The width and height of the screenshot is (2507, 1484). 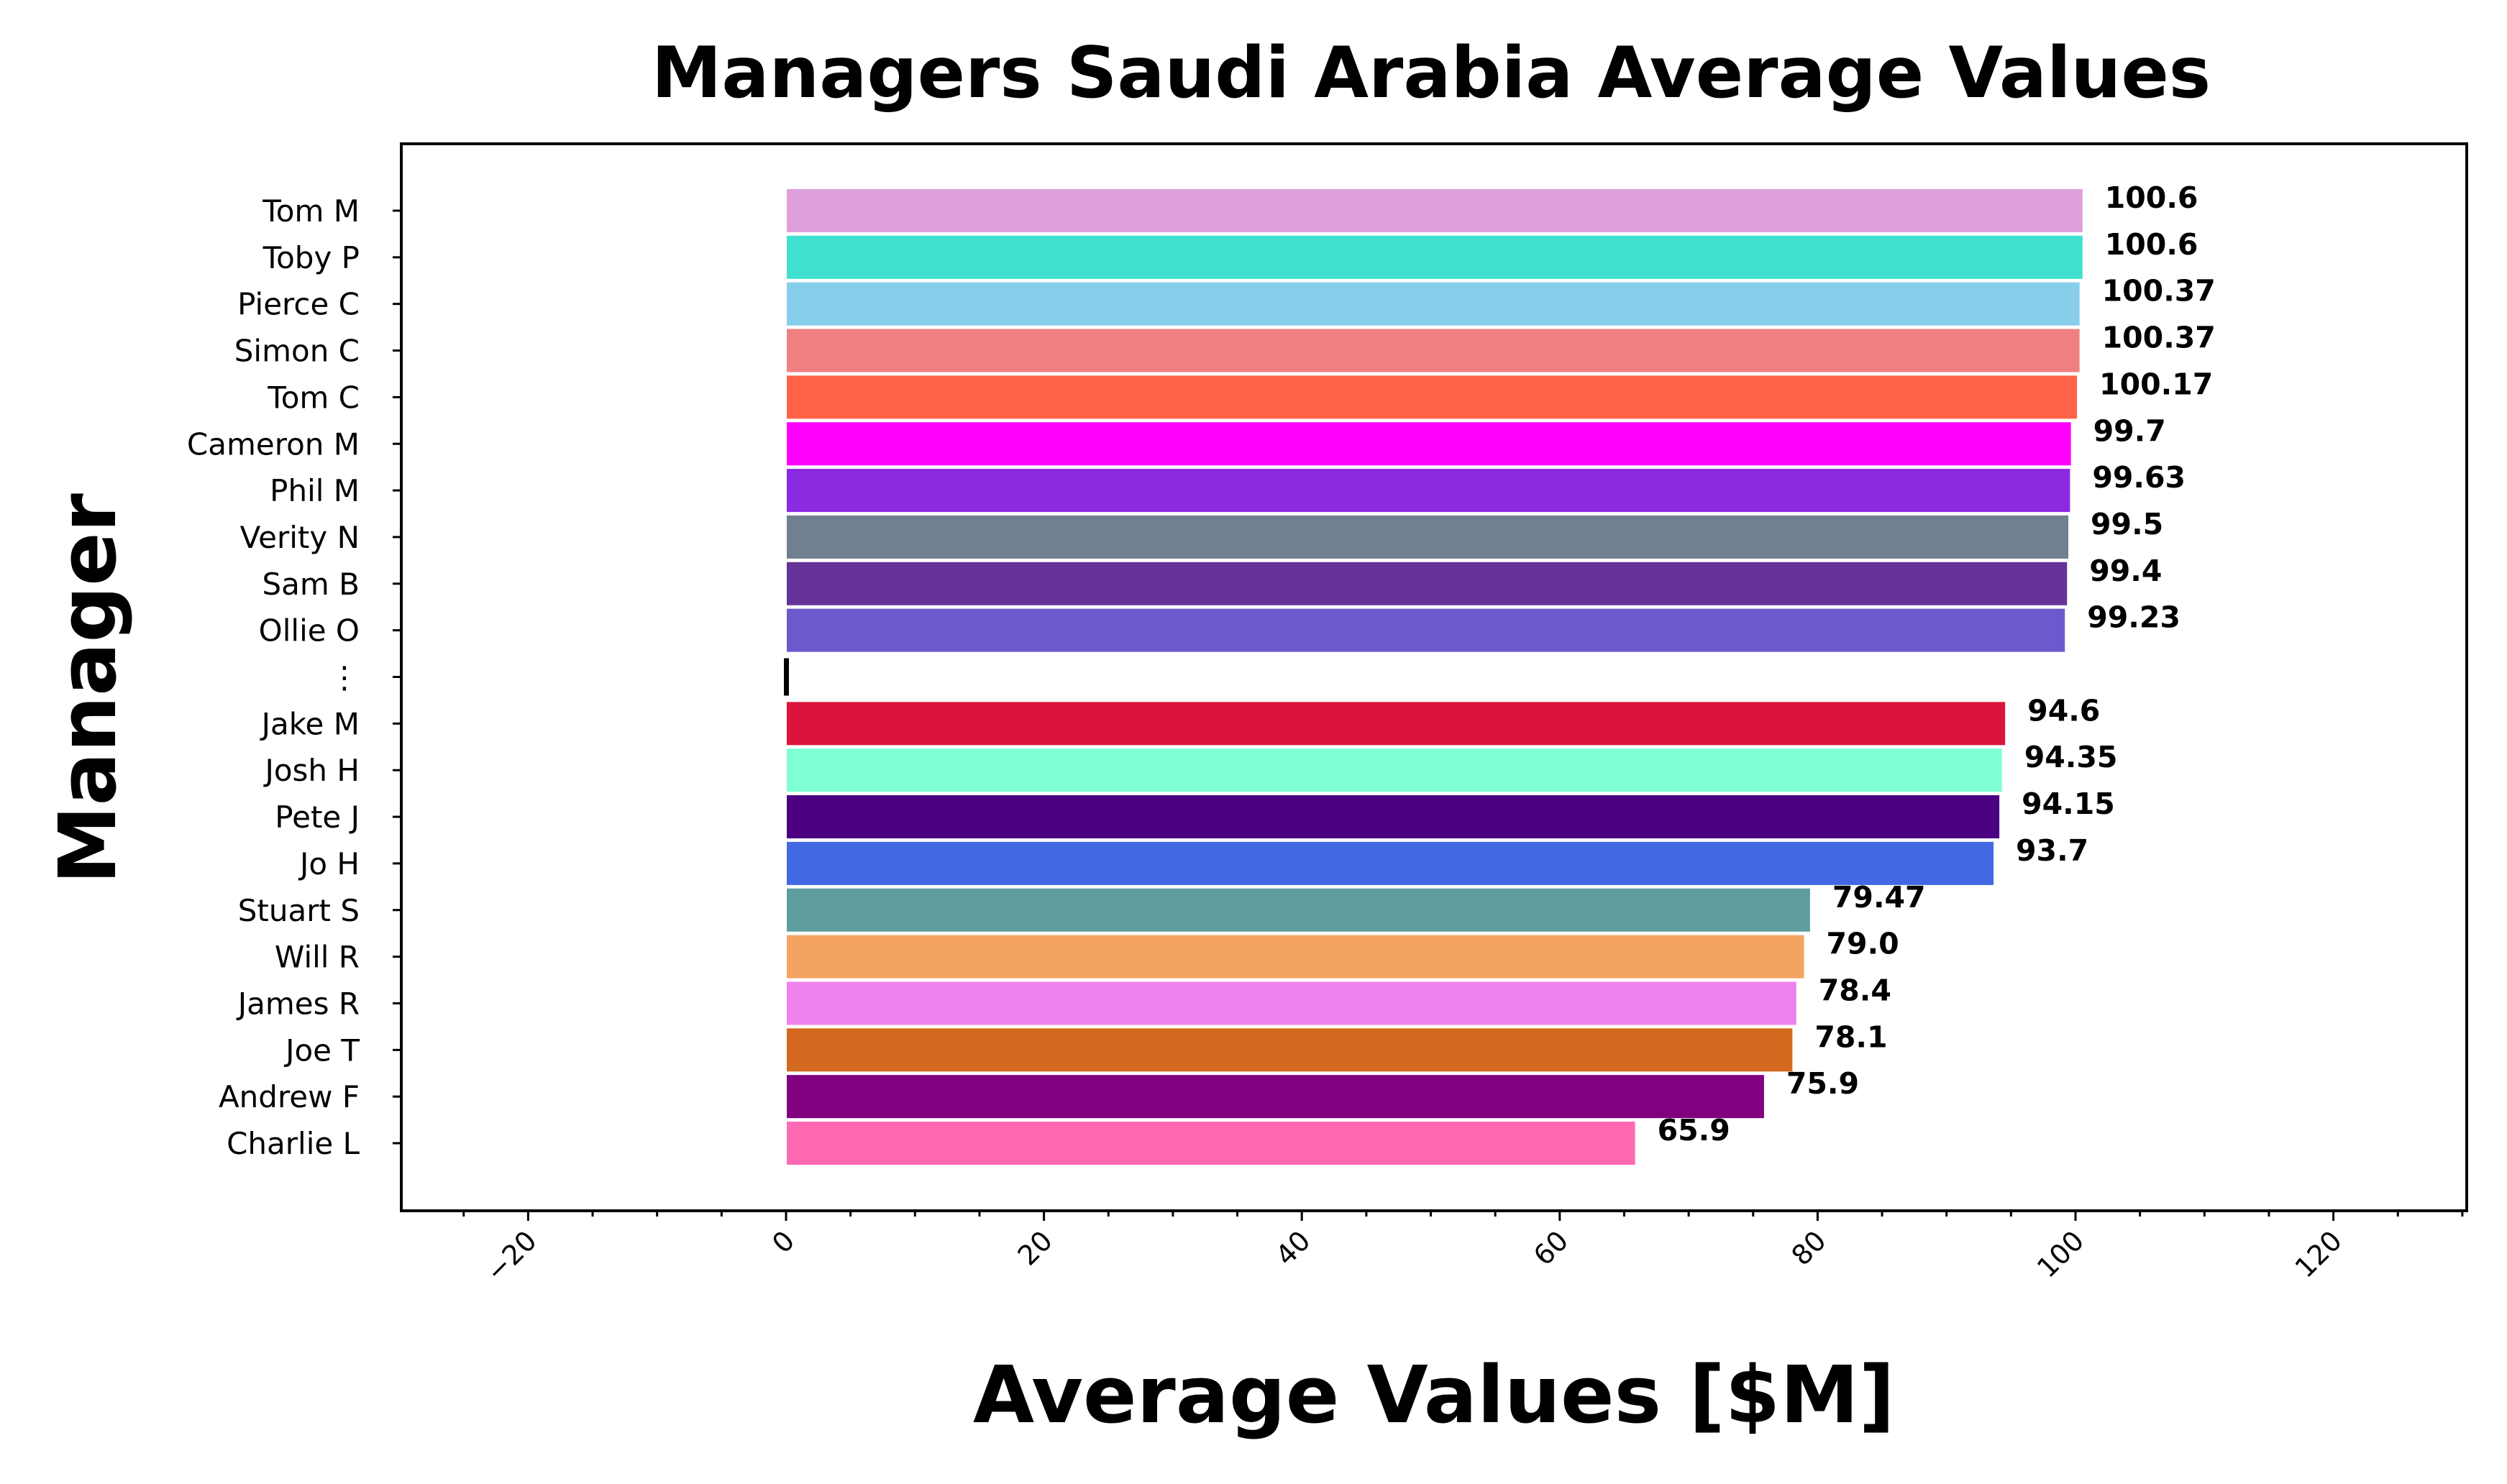 I want to click on y-tick-label: Andrew F, so click(x=289, y=1096).